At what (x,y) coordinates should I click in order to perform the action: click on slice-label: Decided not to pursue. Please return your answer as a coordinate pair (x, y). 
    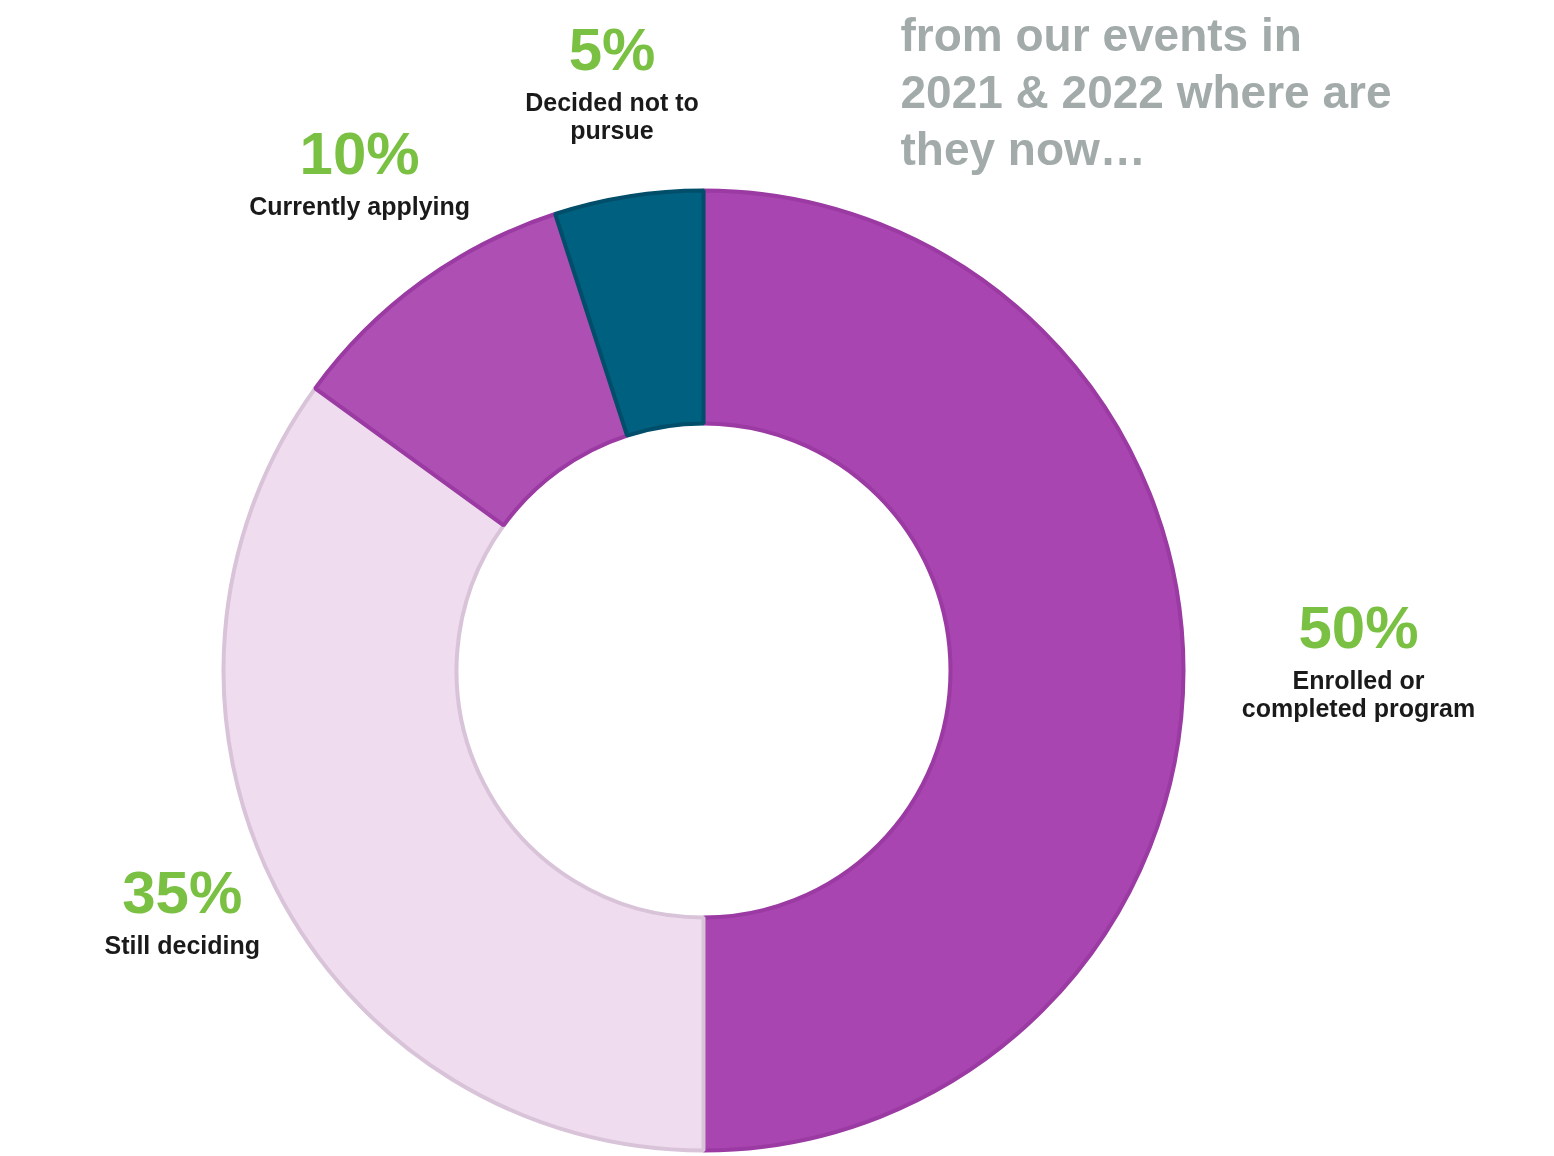
    Looking at the image, I should click on (612, 115).